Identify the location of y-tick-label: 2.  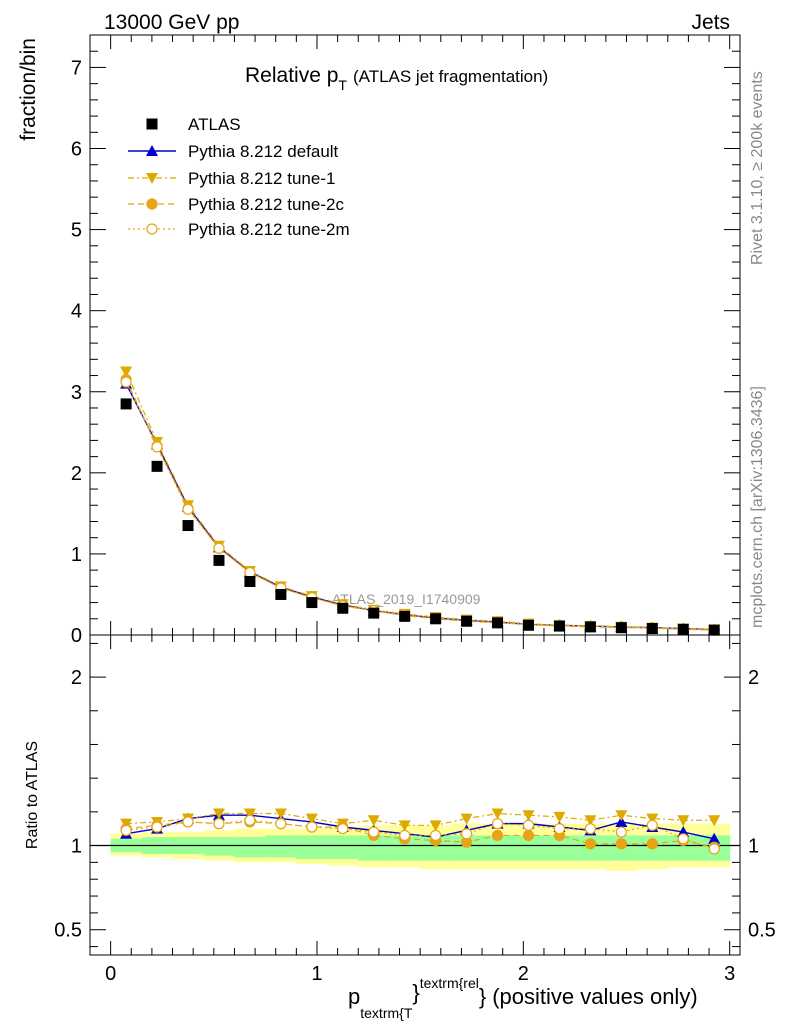
(76, 474).